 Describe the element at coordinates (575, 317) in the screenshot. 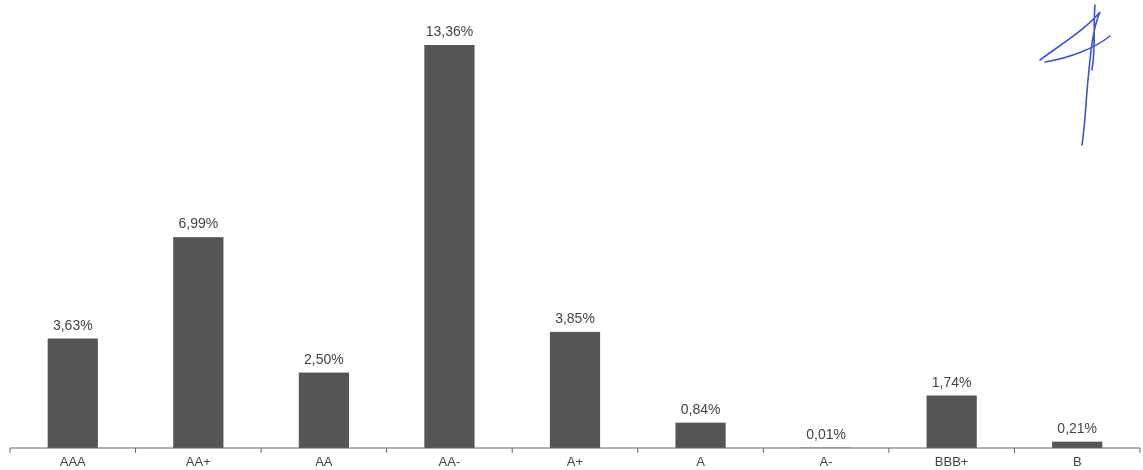

I see `data-label: 3,85%` at that location.